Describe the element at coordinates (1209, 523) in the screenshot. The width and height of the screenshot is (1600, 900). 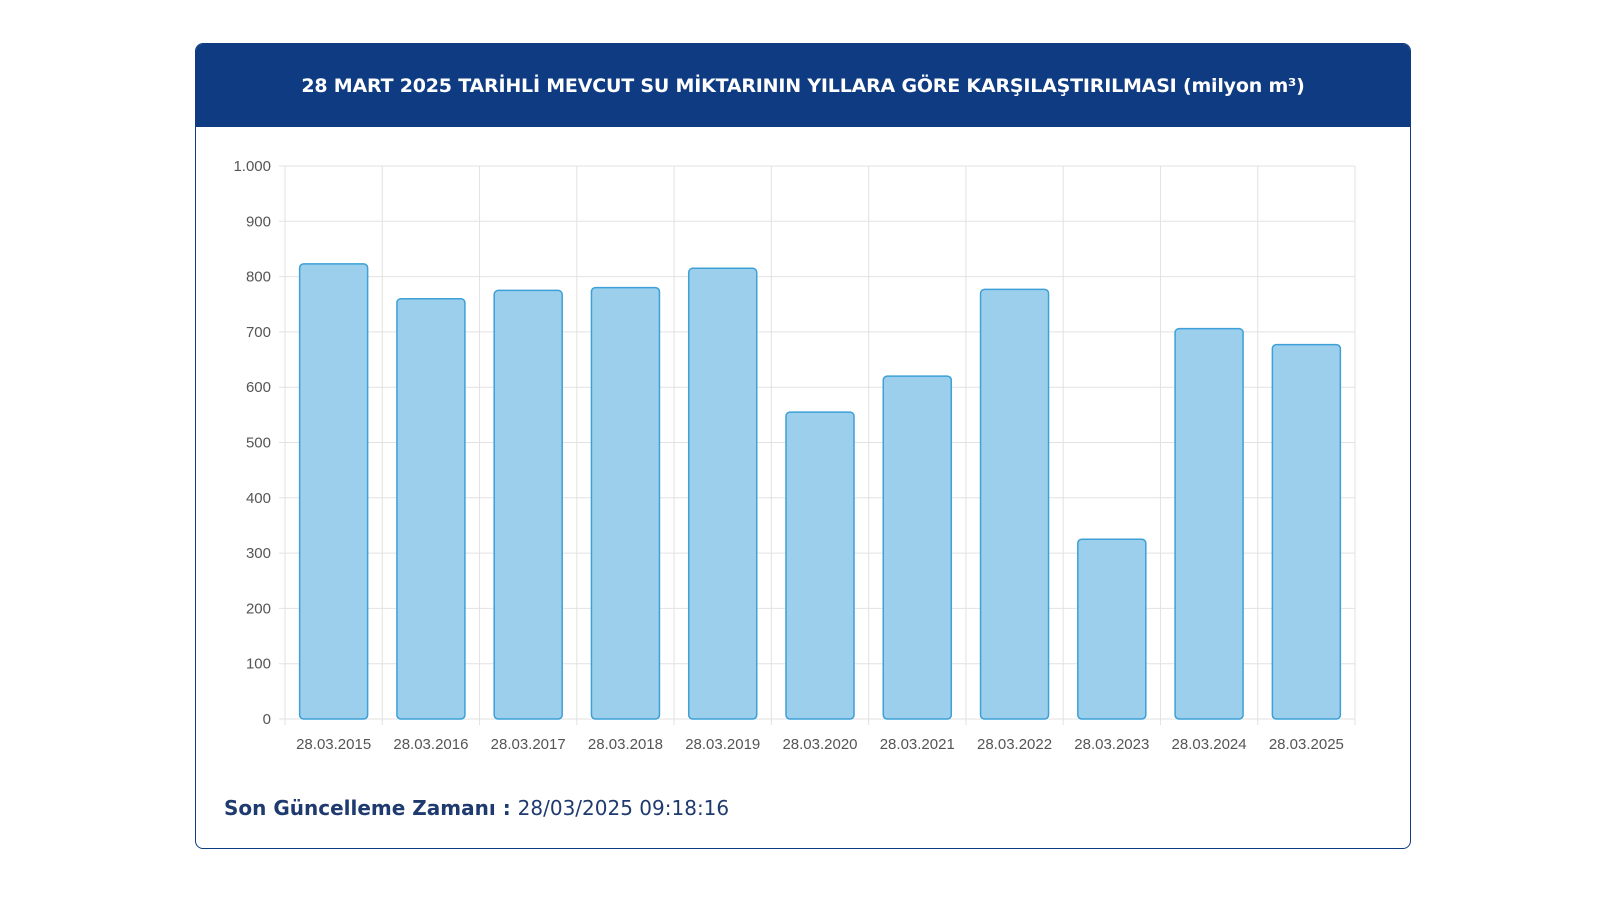
I see `bar-28.03.2024` at that location.